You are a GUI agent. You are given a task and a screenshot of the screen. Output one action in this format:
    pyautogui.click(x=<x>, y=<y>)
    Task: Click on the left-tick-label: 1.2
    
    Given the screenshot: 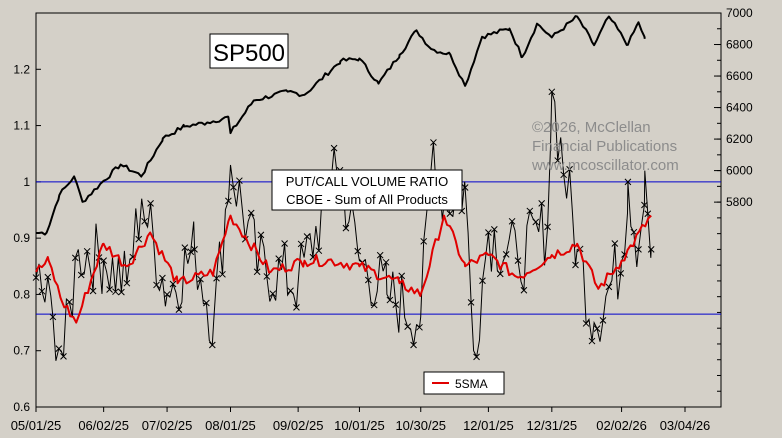 What is the action you would take?
    pyautogui.click(x=21, y=69)
    